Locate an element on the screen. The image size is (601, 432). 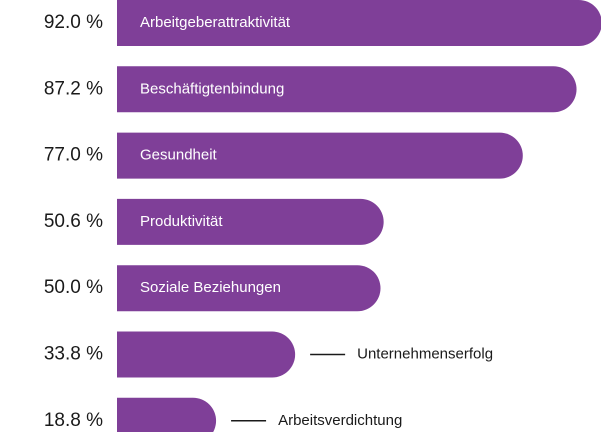
category-label: Beschäftigtenbindung is located at coordinates (212, 88).